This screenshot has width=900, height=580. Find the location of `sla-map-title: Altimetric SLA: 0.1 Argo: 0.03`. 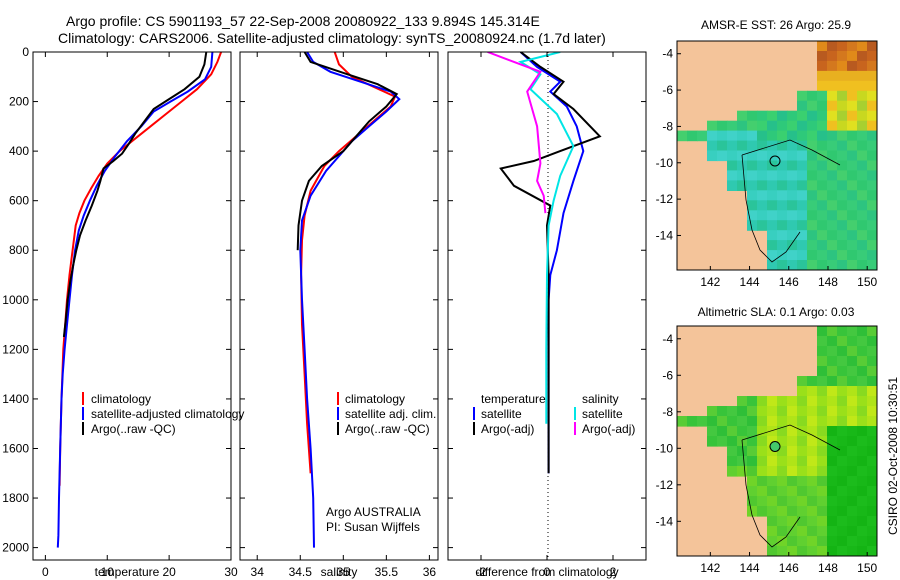

sla-map-title: Altimetric SLA: 0.1 Argo: 0.03 is located at coordinates (776, 312).